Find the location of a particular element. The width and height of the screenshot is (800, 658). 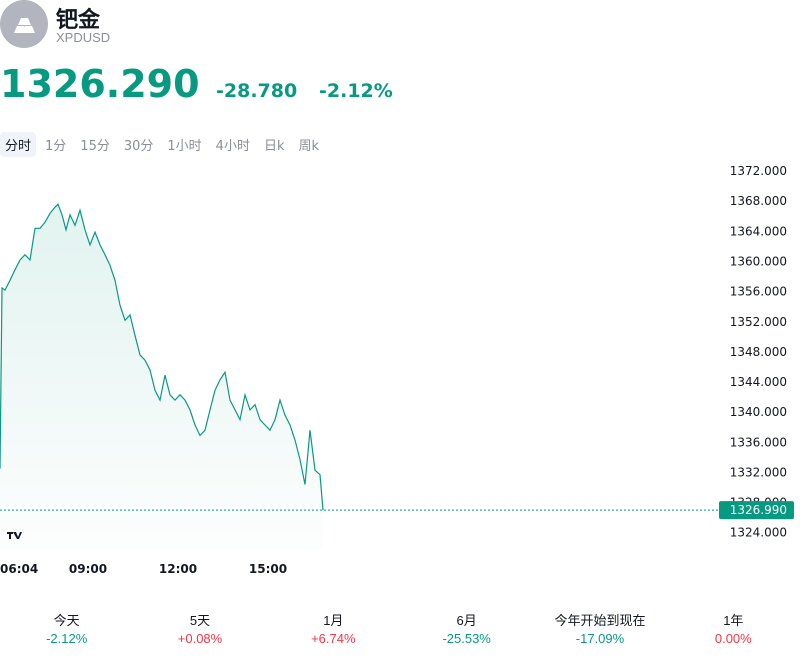

tab: 4小时 is located at coordinates (232, 146).